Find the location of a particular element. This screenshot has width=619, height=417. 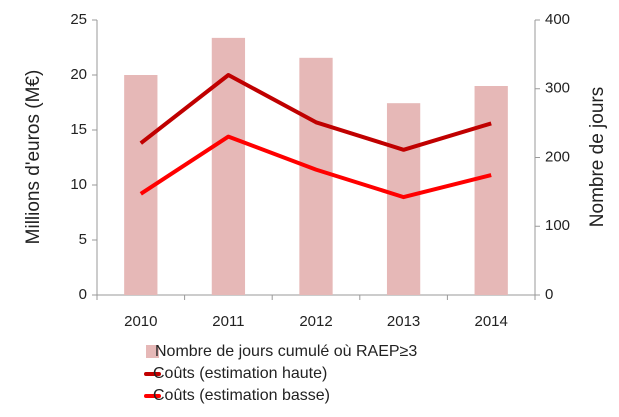

y2-tick-label: 100 is located at coordinates (557, 225).